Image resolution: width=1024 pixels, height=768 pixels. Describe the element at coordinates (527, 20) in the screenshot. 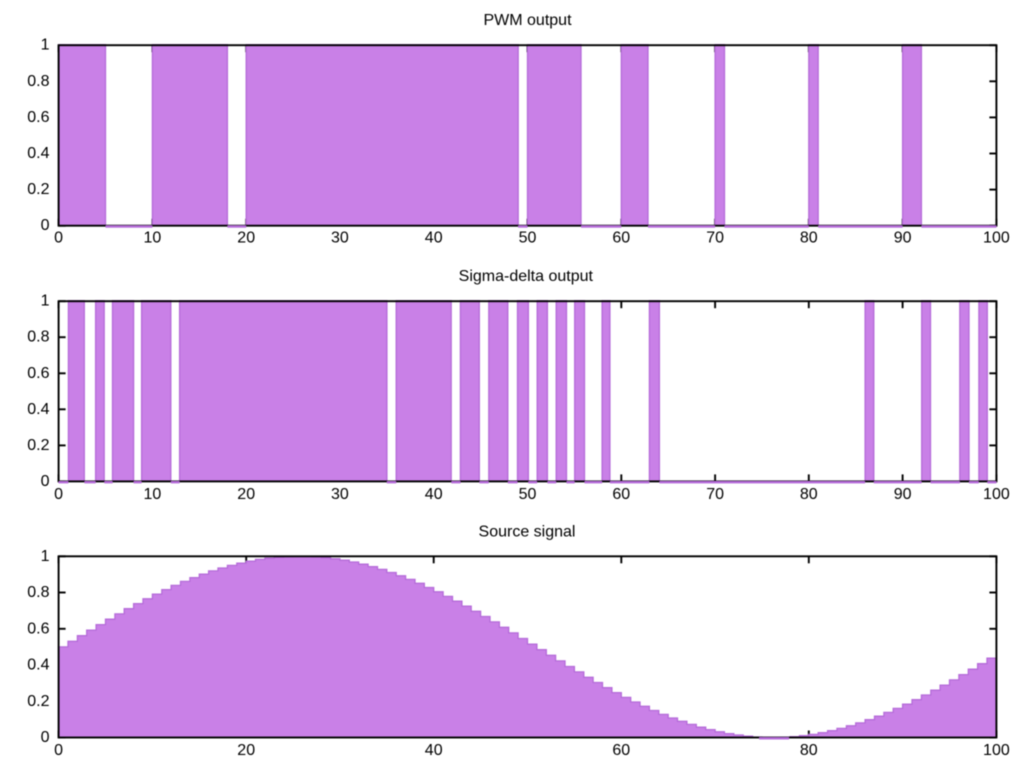

I see `svg-text: PWM output` at that location.